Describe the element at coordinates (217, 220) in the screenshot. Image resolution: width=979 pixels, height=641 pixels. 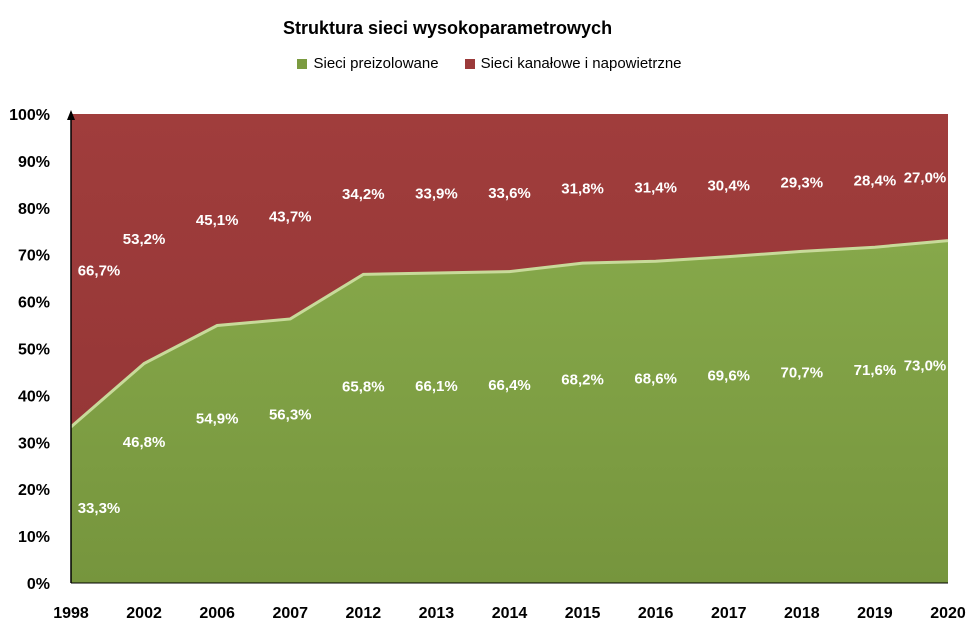
I see `data-label-channel-overhead: 45,1%` at that location.